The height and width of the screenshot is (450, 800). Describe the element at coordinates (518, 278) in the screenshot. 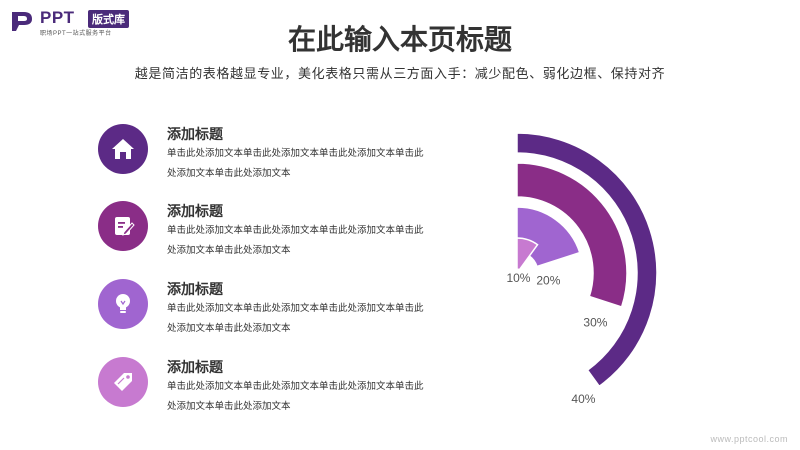

I see `data-label: 10%` at that location.